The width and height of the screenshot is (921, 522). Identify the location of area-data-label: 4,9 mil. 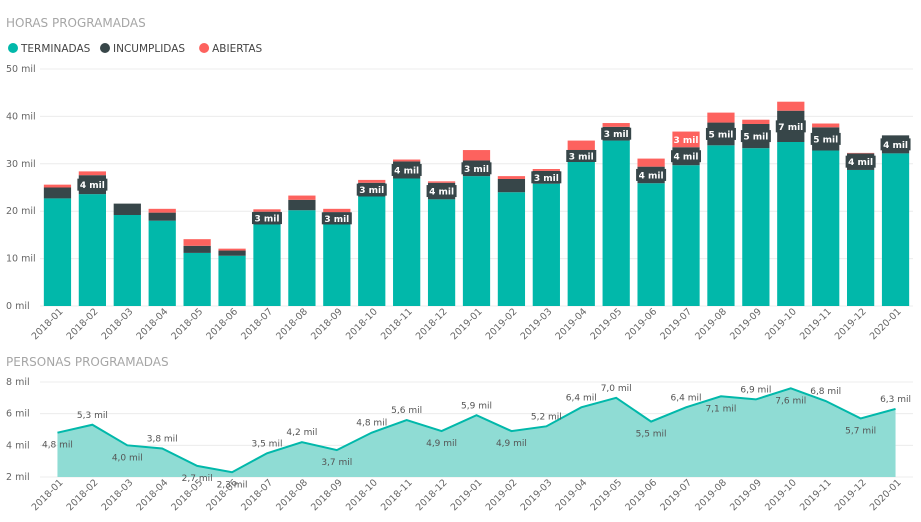
(441, 444).